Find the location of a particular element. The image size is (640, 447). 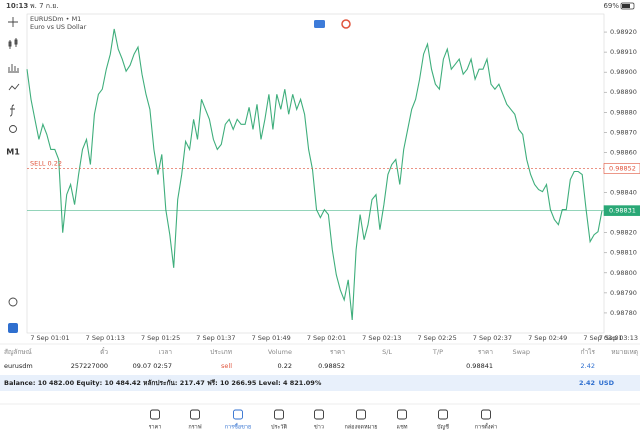

battery-icon is located at coordinates (627, 6).